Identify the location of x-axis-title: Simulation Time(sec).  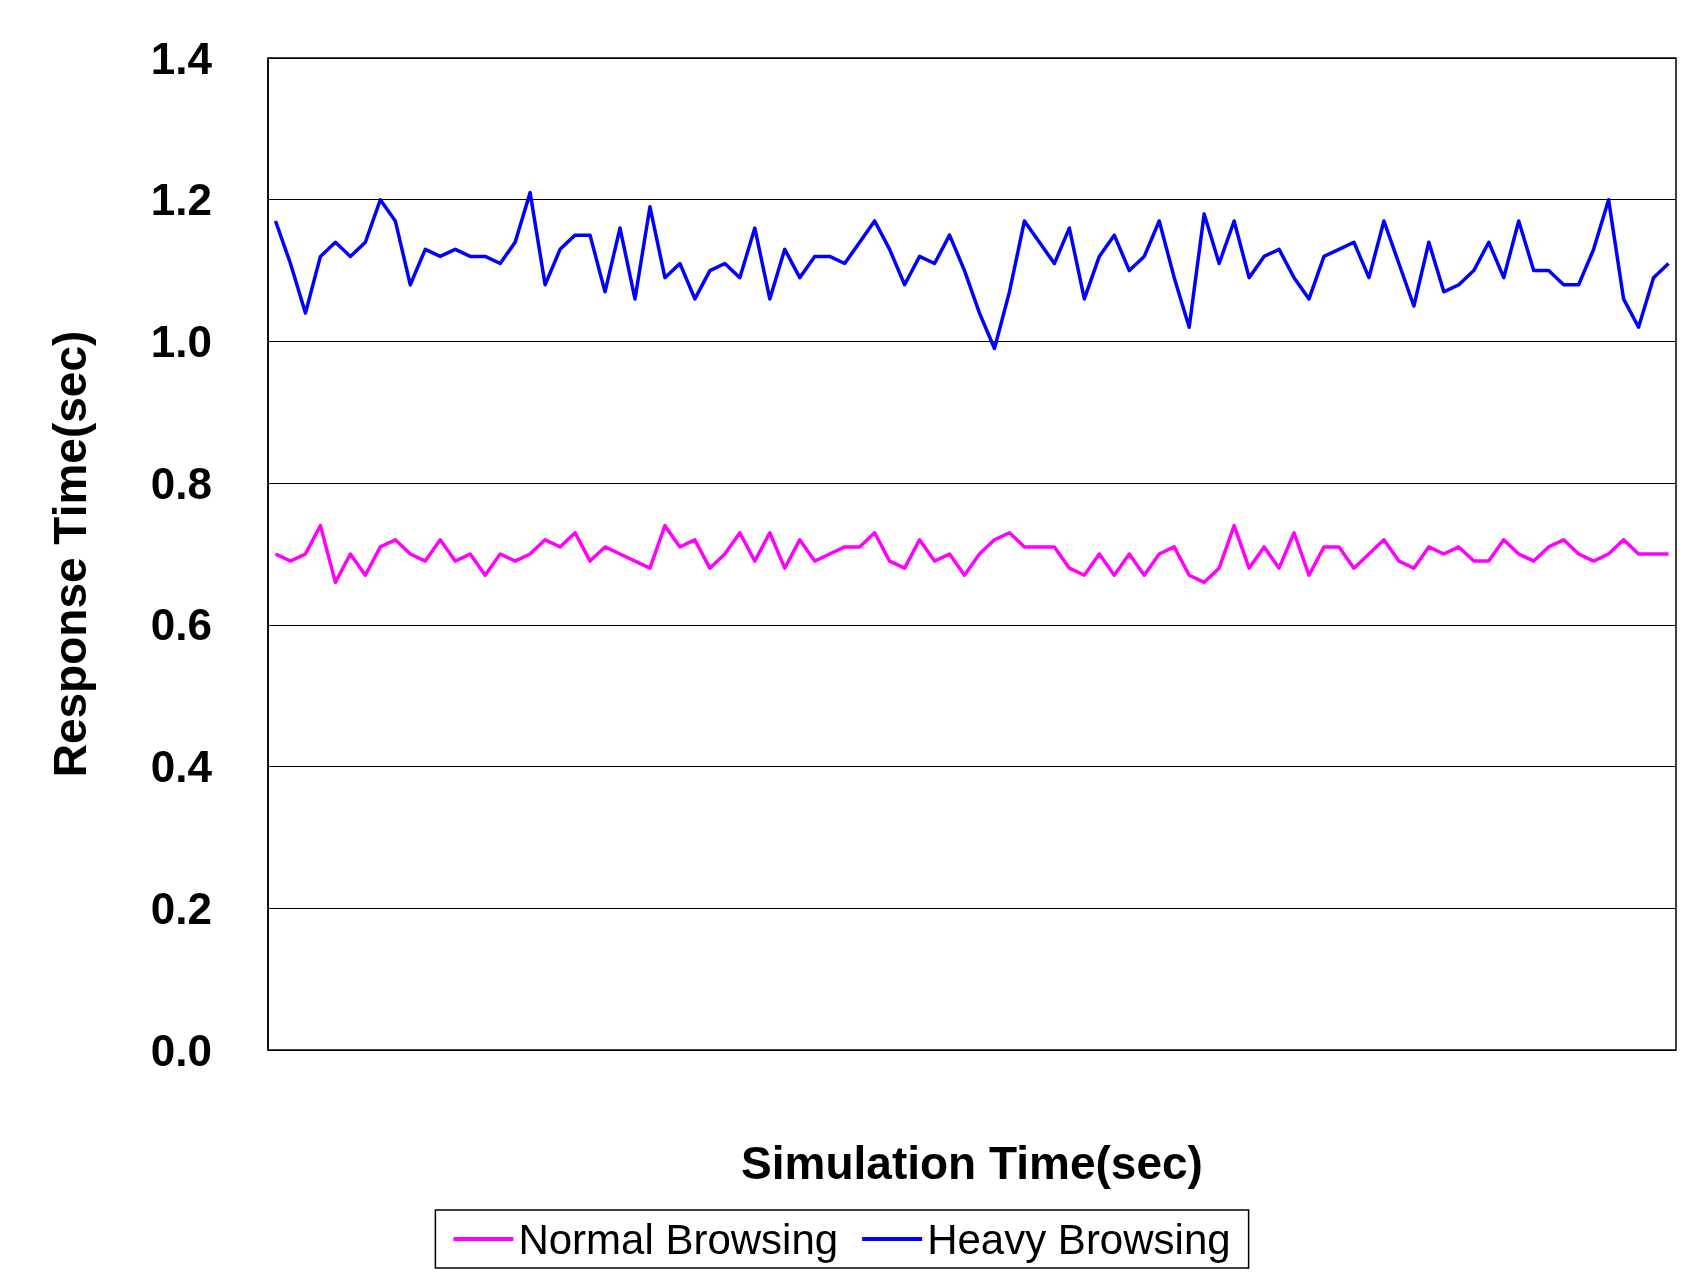
(972, 1163).